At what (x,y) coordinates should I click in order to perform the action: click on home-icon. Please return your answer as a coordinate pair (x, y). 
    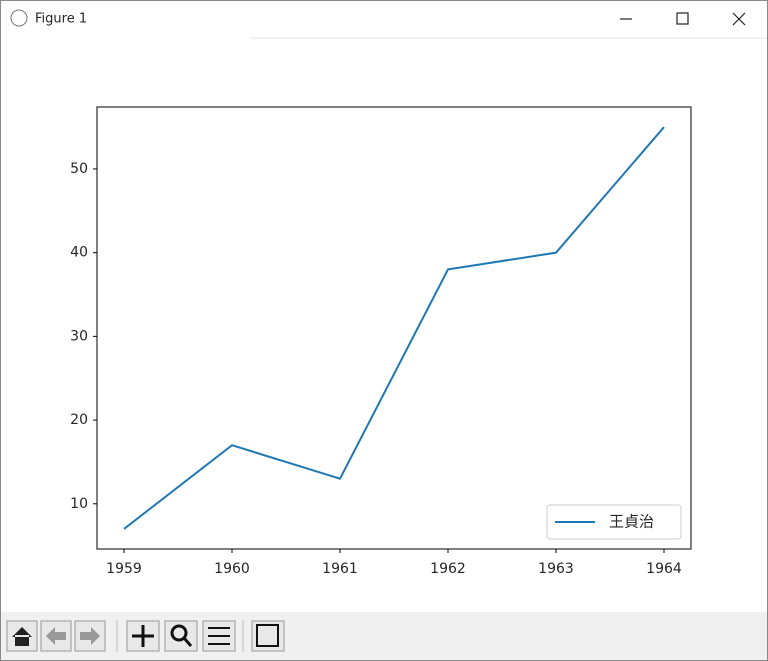
    Looking at the image, I should click on (22, 636).